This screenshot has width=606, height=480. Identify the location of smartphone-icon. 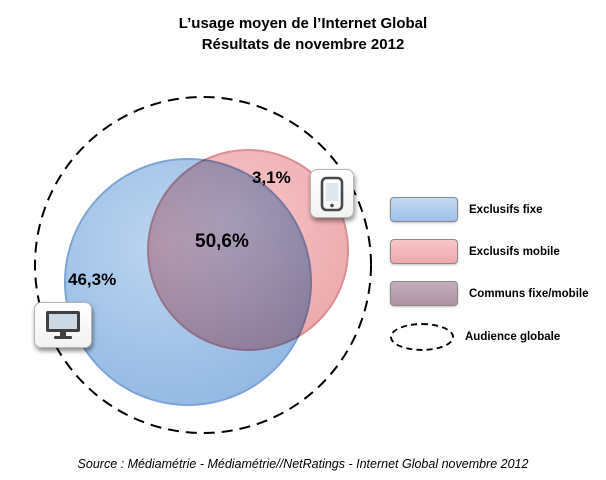
(332, 193).